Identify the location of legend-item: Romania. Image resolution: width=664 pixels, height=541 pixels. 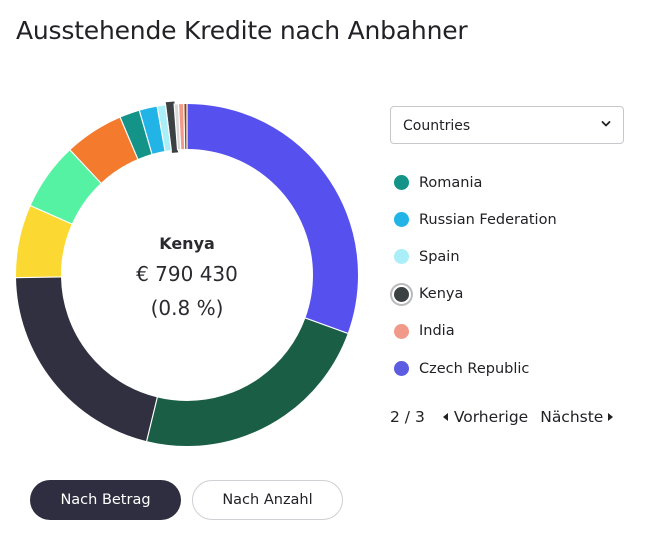
(519, 182).